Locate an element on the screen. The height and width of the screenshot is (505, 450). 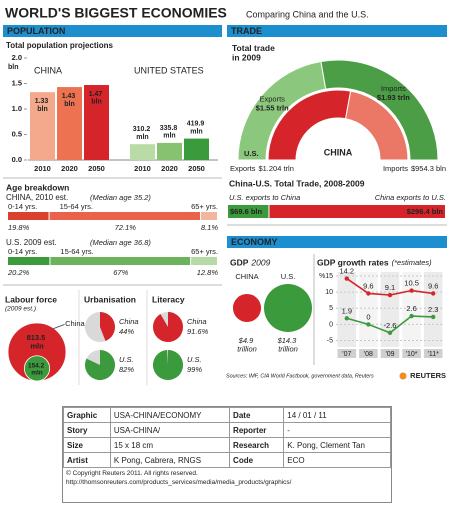
footer-value: 14 / 01 / 11 is located at coordinates (337, 415).